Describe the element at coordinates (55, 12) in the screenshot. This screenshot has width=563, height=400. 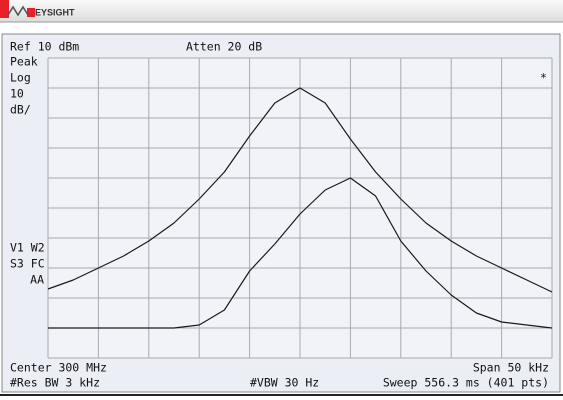
I see `brand: EYSIGHT` at that location.